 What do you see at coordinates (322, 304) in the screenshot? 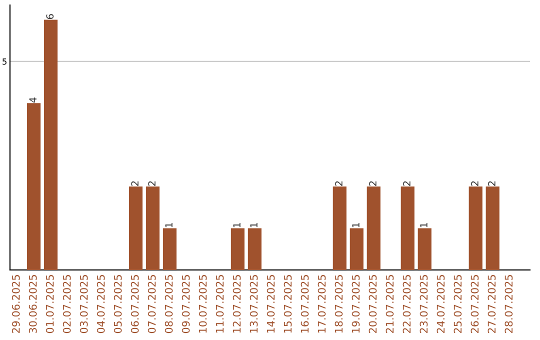
I see `x-tick-label: 17.07.2025` at bounding box center [322, 304].